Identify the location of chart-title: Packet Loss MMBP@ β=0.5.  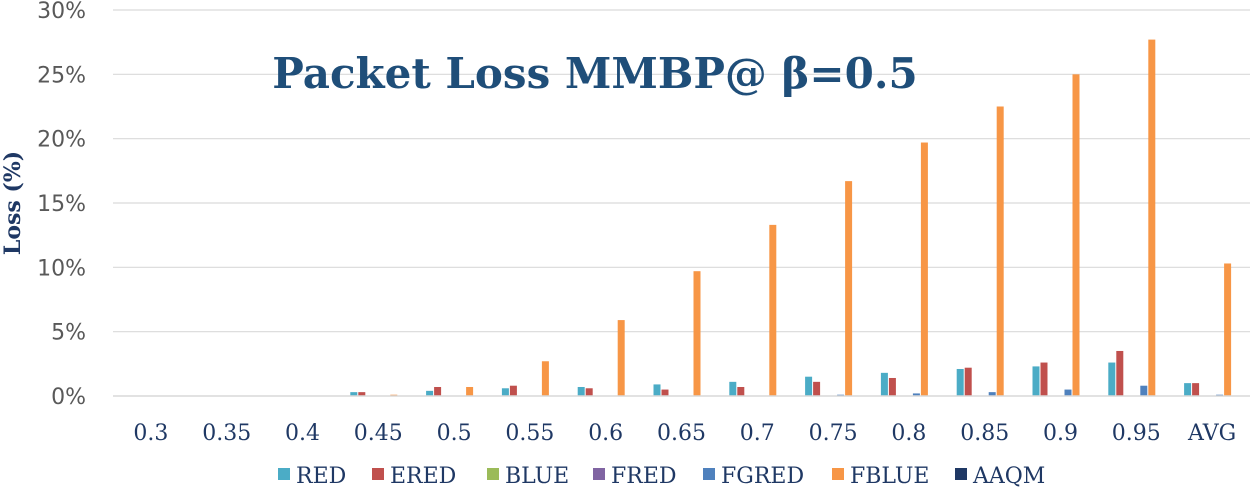
(594, 73).